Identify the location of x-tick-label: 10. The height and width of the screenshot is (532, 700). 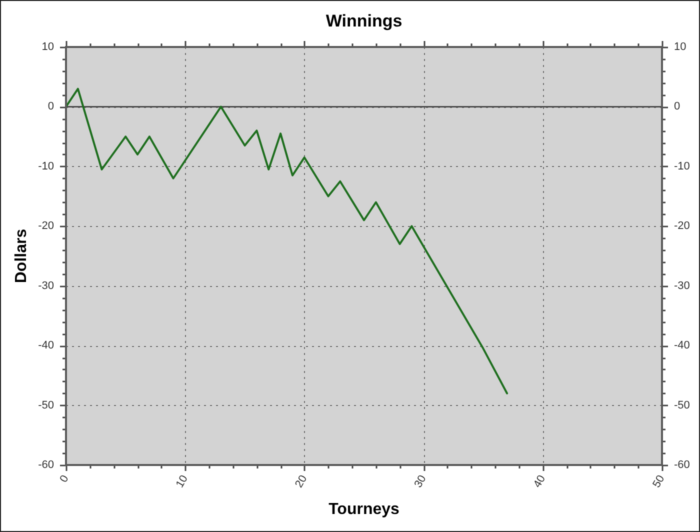
(182, 481).